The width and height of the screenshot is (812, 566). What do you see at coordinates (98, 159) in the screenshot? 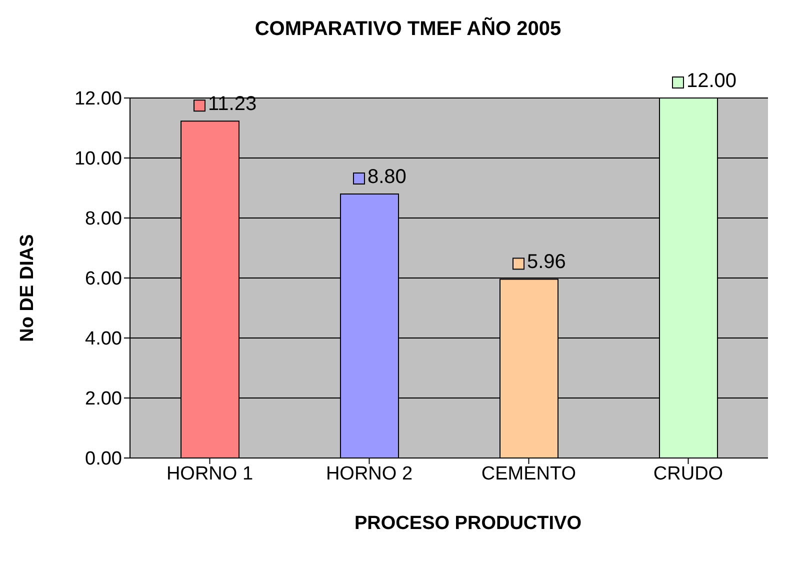
I see `y-tick-label: 10.00` at bounding box center [98, 159].